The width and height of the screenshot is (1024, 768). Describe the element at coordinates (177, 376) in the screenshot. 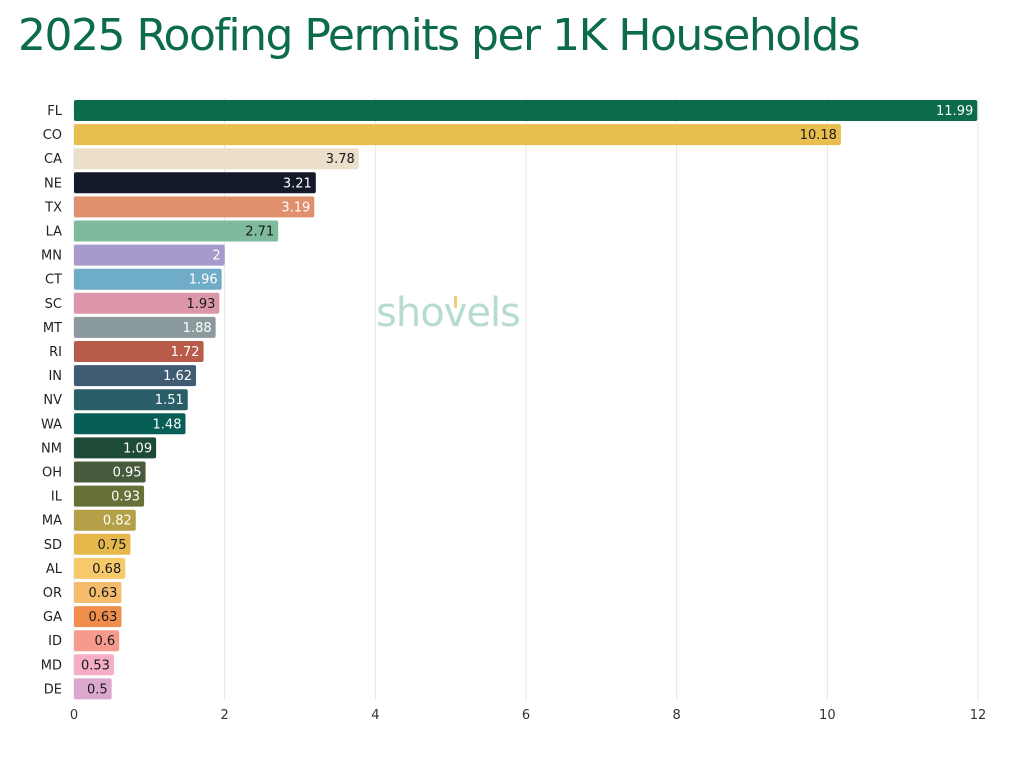

I see `data-label: 1.62` at that location.